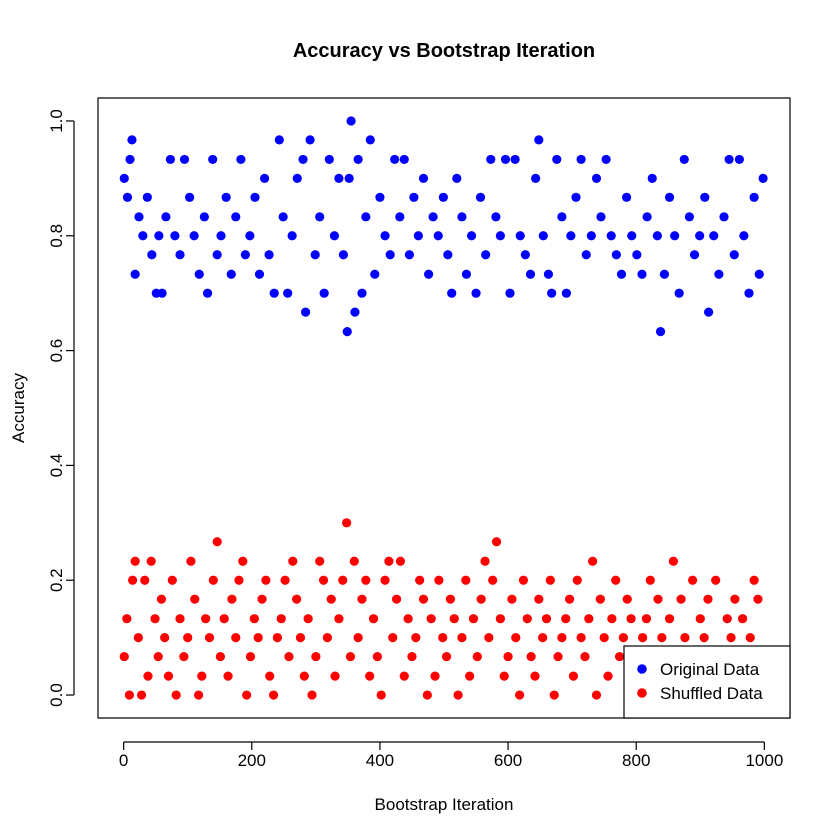 The image size is (840, 840). I want to click on x-tick-label: 1000, so click(764, 760).